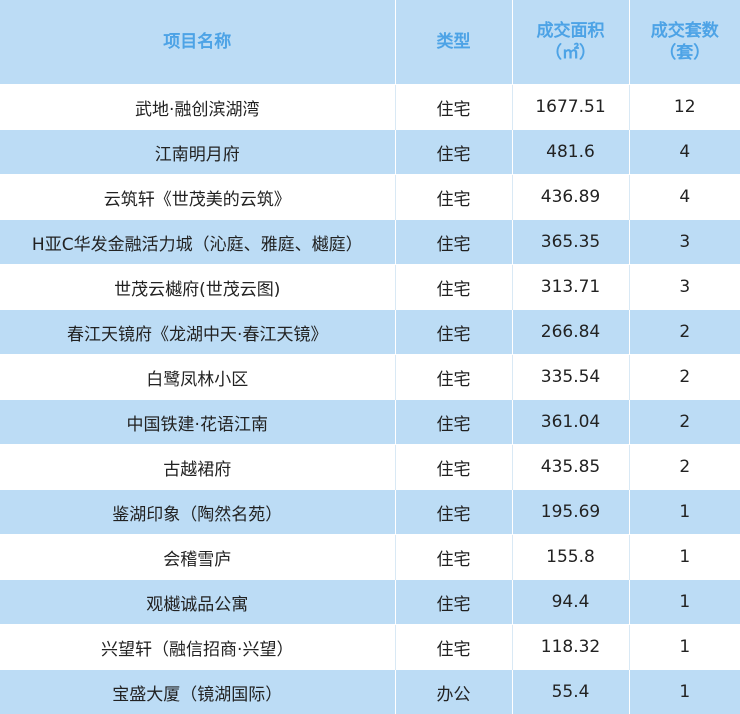  I want to click on cell-area: 436.89, so click(570, 197).